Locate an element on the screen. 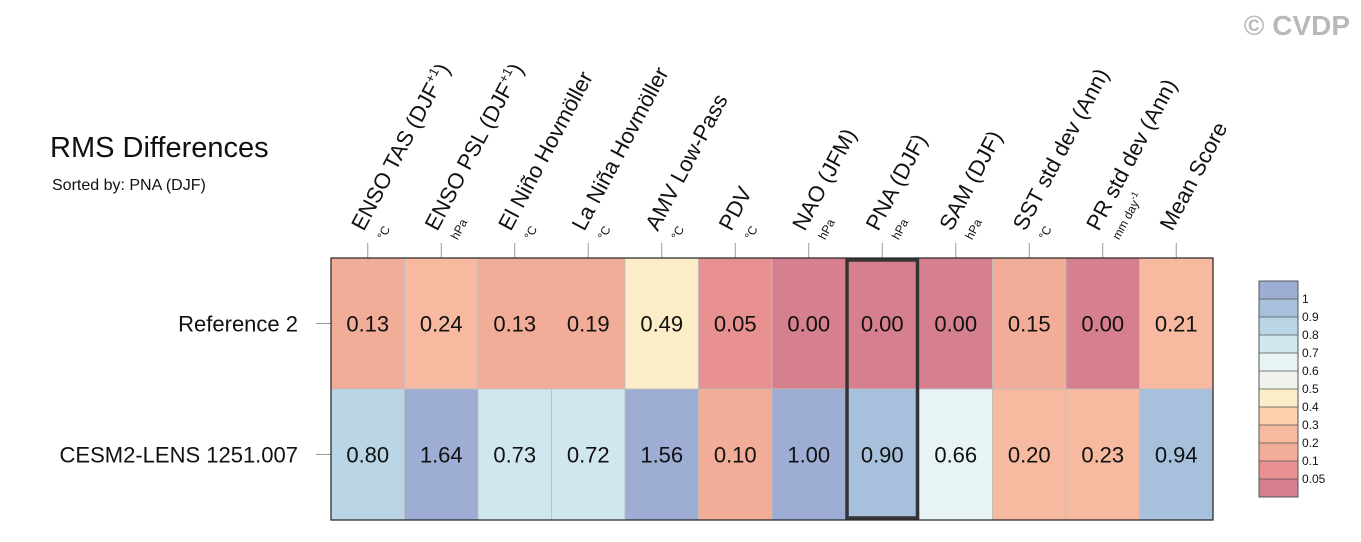 The image size is (1361, 542). cell-value-label: 0.21 is located at coordinates (1176, 324).